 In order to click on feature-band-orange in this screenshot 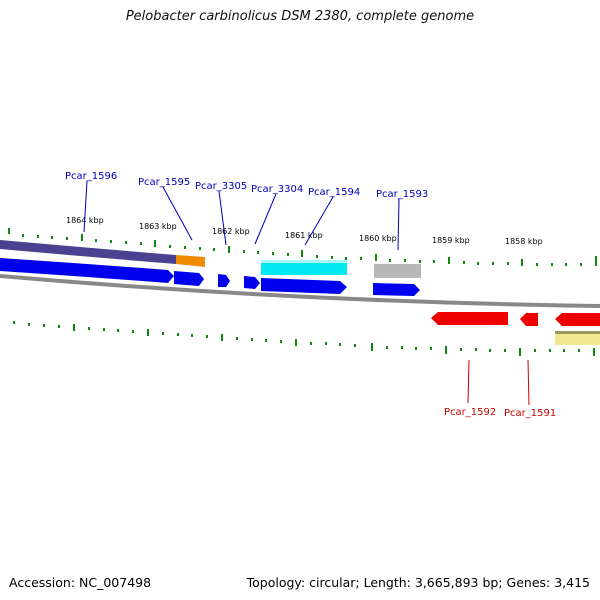, I will do `click(190, 261)`.